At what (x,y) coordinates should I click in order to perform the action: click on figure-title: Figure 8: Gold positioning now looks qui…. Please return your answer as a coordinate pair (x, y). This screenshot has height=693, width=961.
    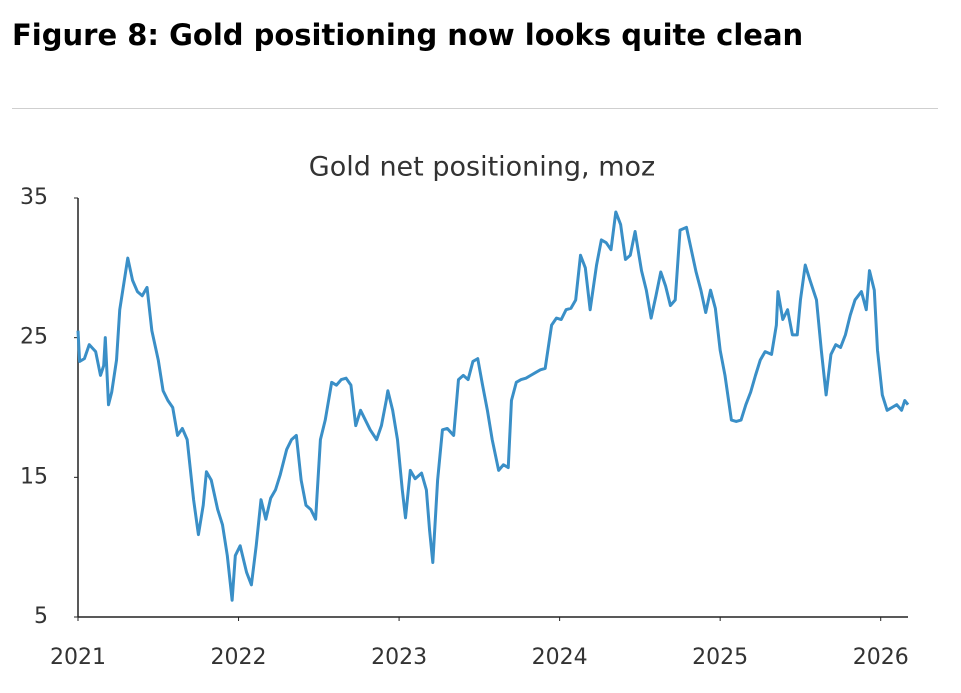
    Looking at the image, I should click on (408, 35).